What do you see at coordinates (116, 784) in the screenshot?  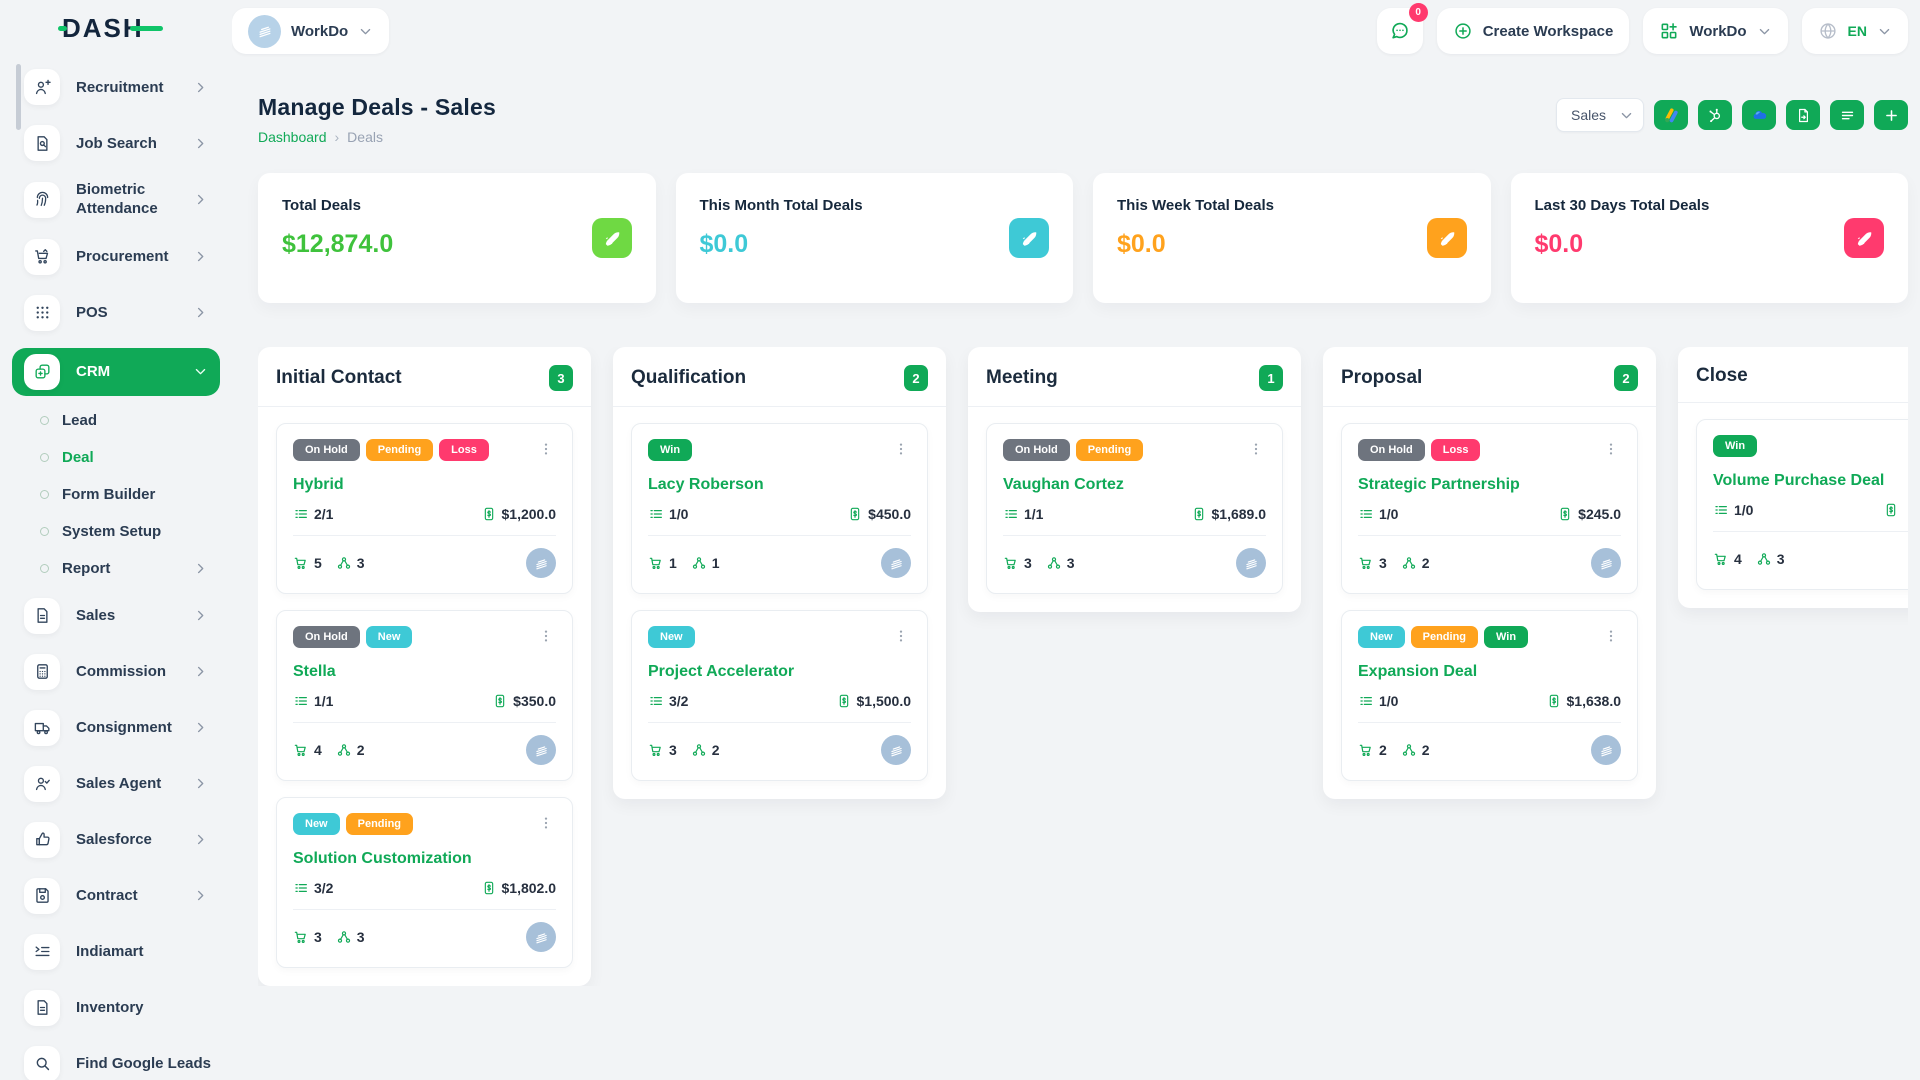 I see `sidebar-item-sales-agent: Sales Agent` at bounding box center [116, 784].